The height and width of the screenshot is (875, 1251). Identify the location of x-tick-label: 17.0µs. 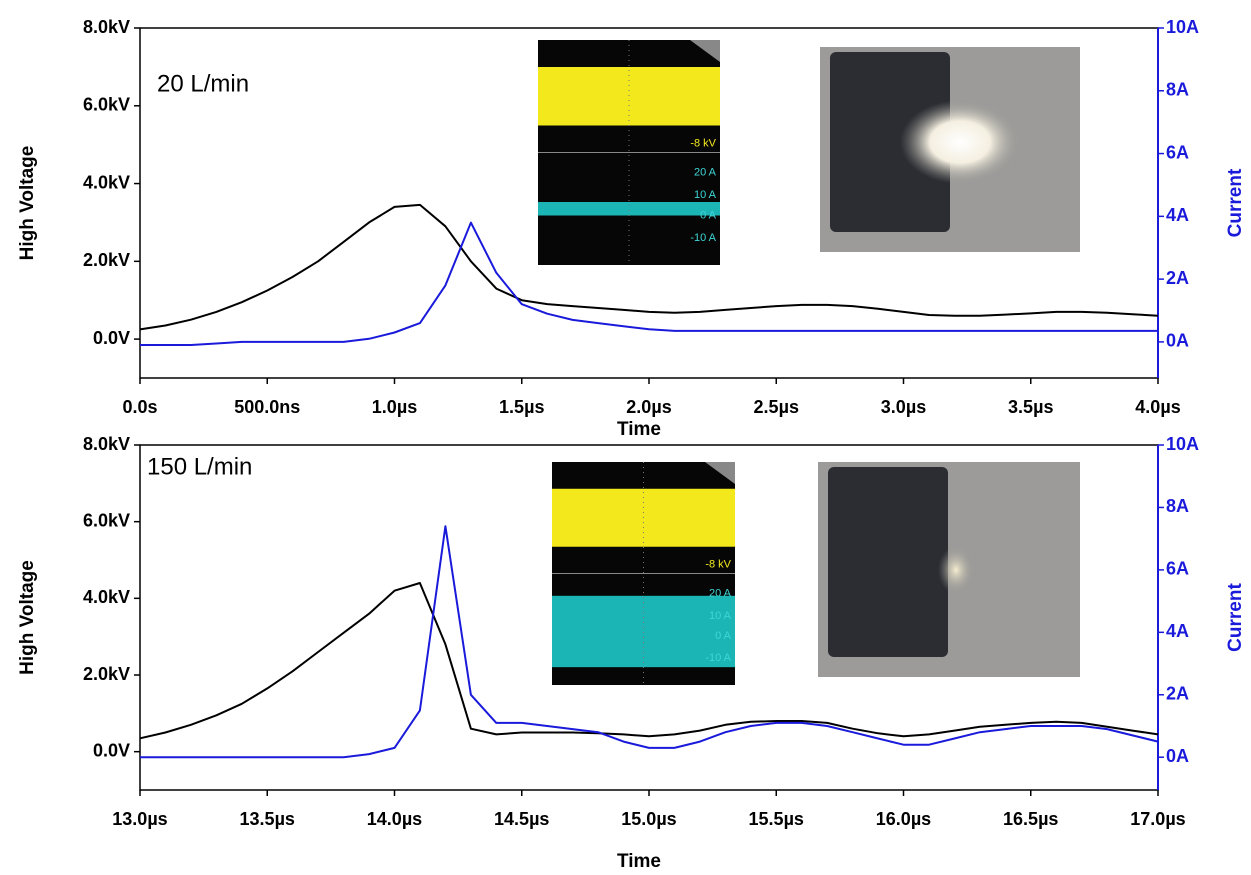
(1157, 819).